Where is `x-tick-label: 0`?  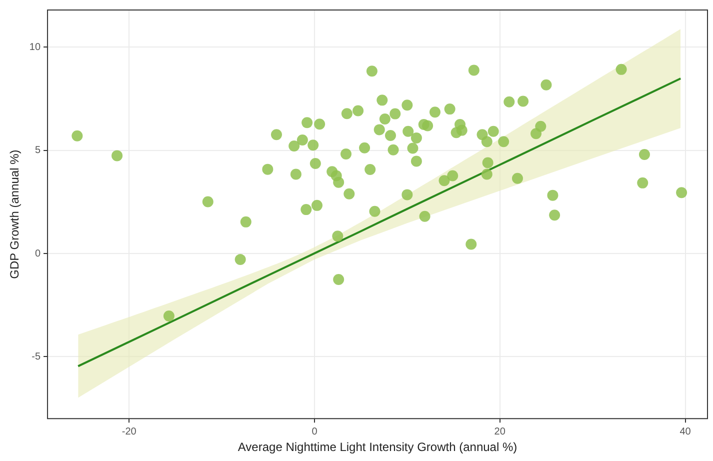
x-tick-label: 0 is located at coordinates (315, 432).